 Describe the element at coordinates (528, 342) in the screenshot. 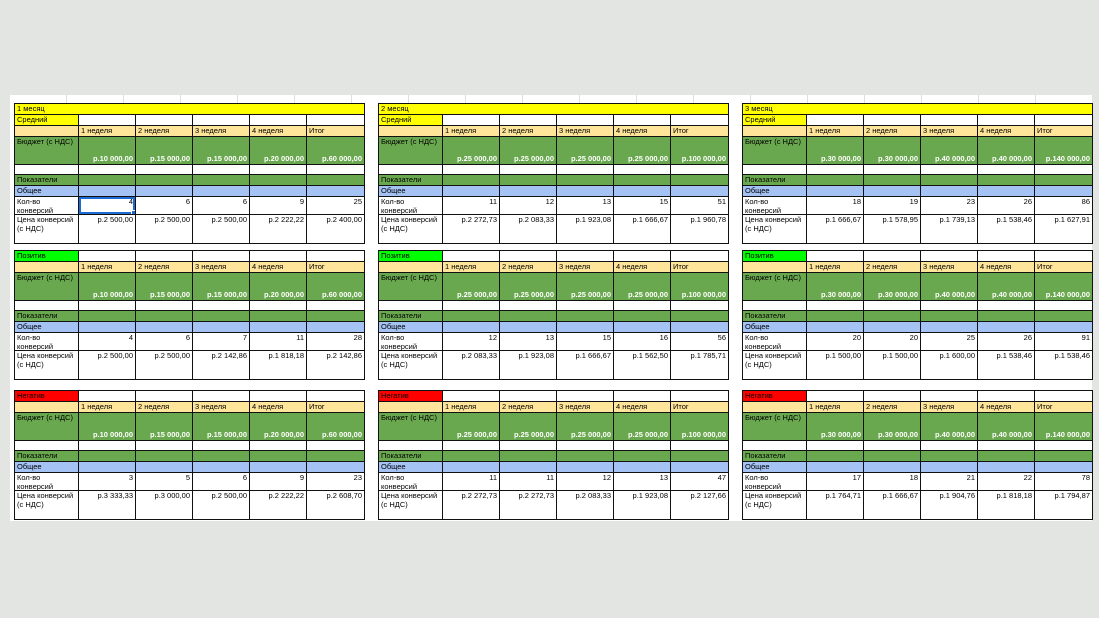

I see `conversions-value-cell: 13` at that location.